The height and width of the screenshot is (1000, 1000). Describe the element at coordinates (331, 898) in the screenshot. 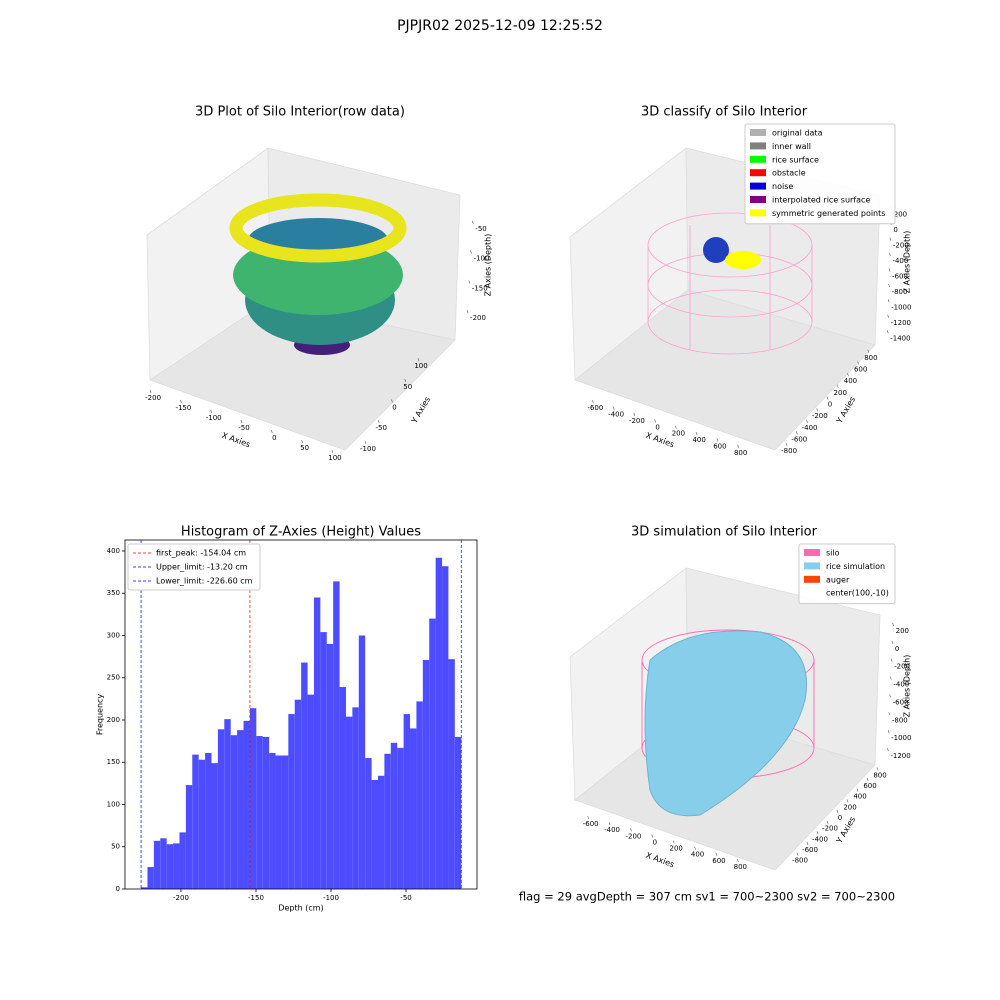

I see `x-tick-label: -100` at that location.